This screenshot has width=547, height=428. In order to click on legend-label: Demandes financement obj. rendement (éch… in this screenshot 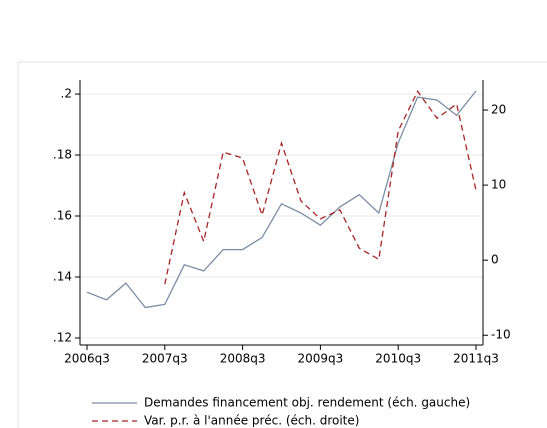, I will do `click(307, 403)`.